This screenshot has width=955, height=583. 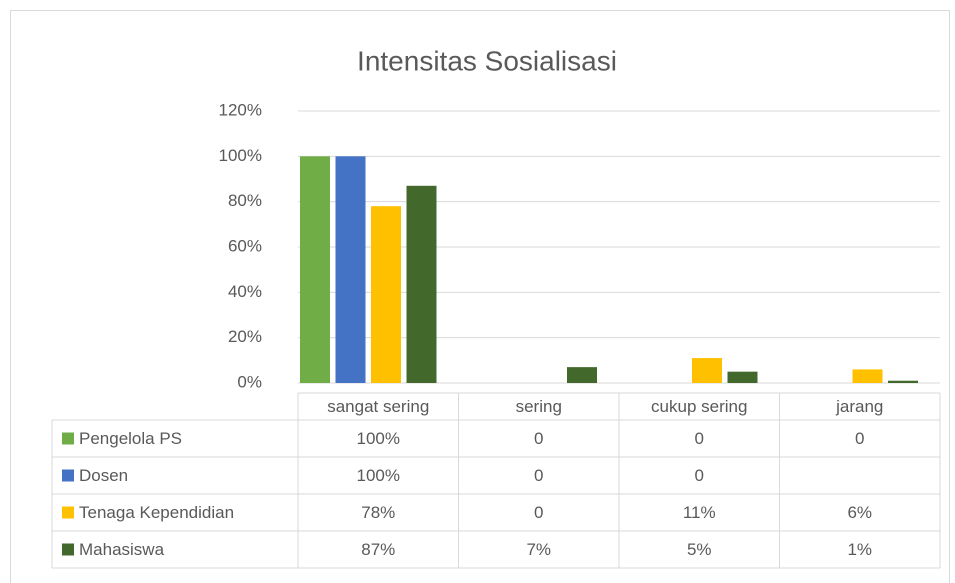 I want to click on table-value: 11%, so click(x=699, y=512).